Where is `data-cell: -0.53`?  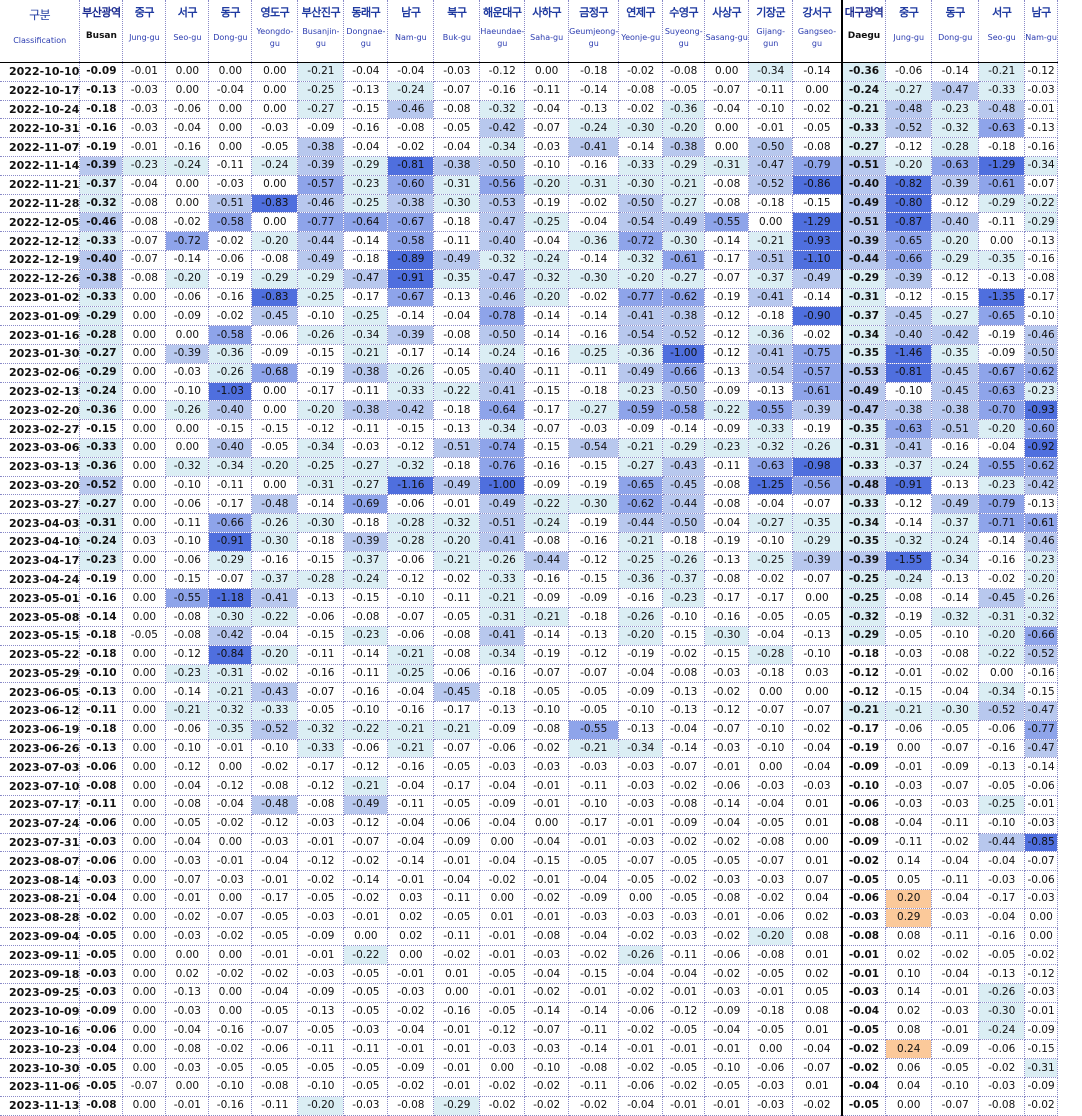
data-cell: -0.53 is located at coordinates (864, 373).